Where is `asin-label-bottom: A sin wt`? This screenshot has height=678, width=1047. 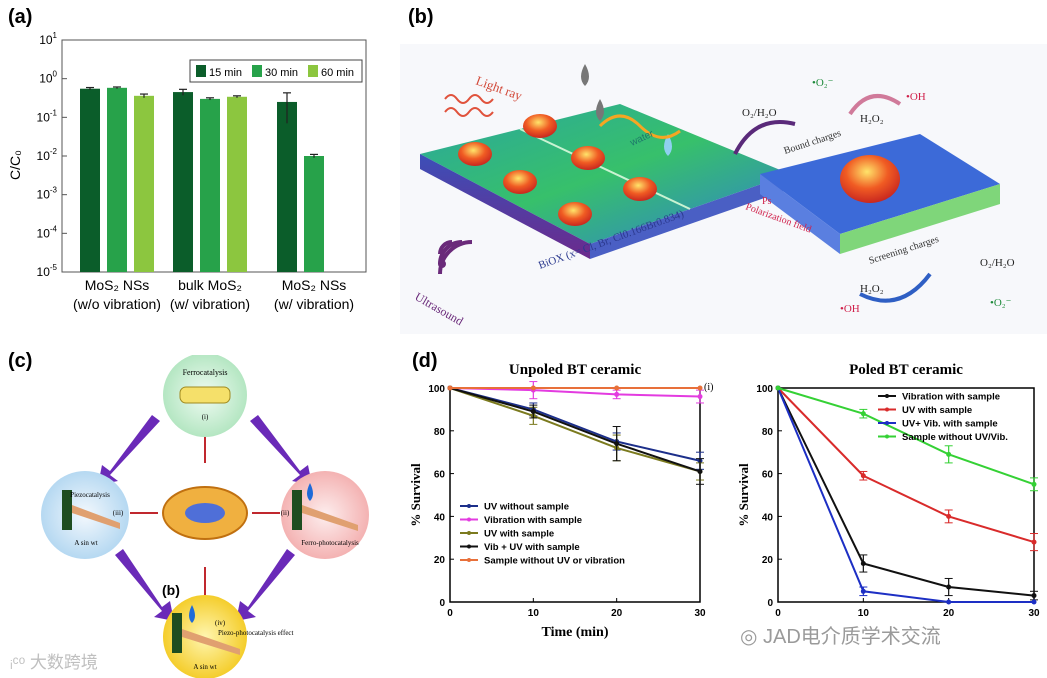
asin-label-bottom: A sin wt is located at coordinates (204, 667).